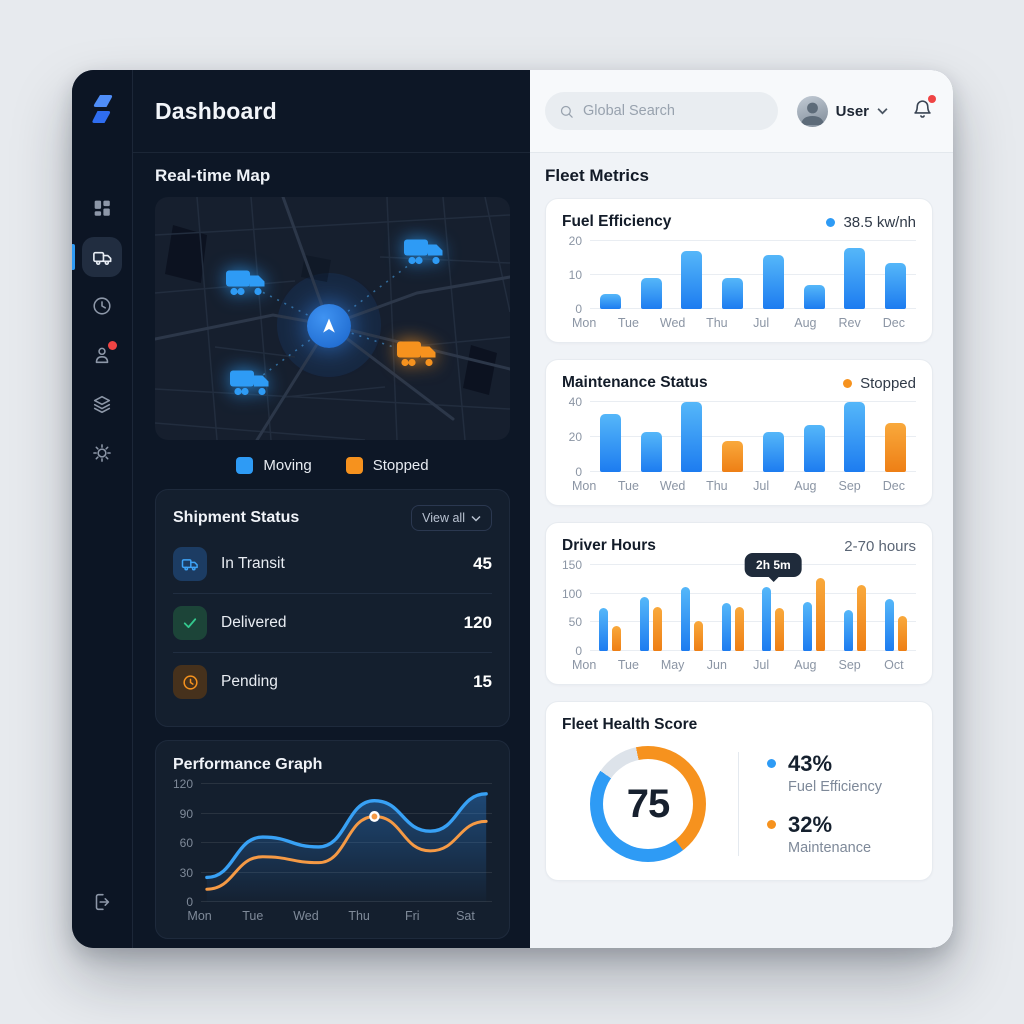 This screenshot has width=1024, height=1024. I want to click on sidebar-item-dashboard, so click(102, 208).